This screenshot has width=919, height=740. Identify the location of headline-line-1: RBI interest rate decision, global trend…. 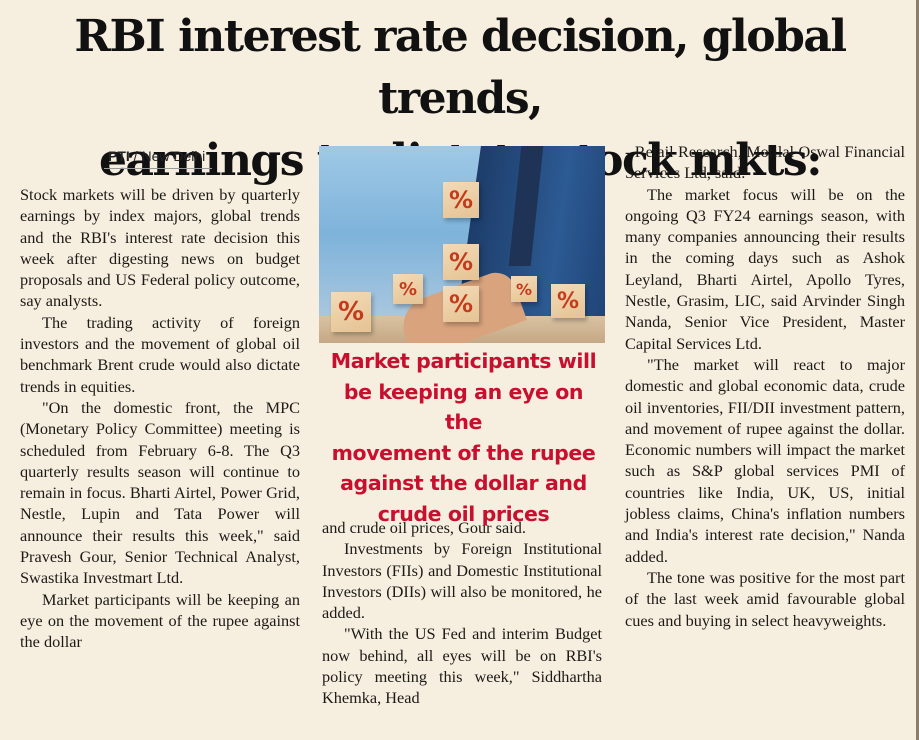
(460, 67).